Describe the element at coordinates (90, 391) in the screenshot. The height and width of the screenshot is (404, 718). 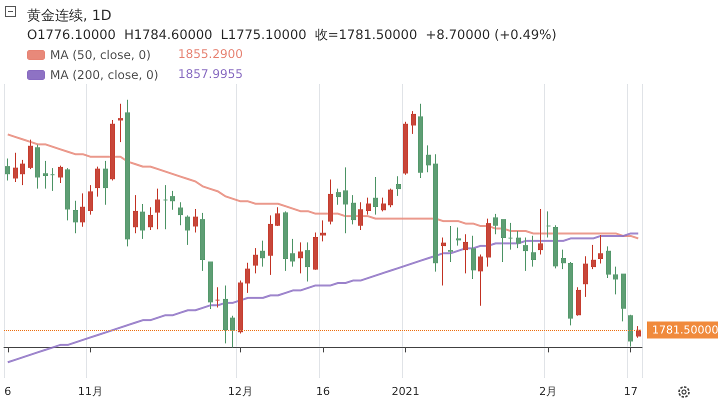
I see `x-tick-label: 11月` at that location.